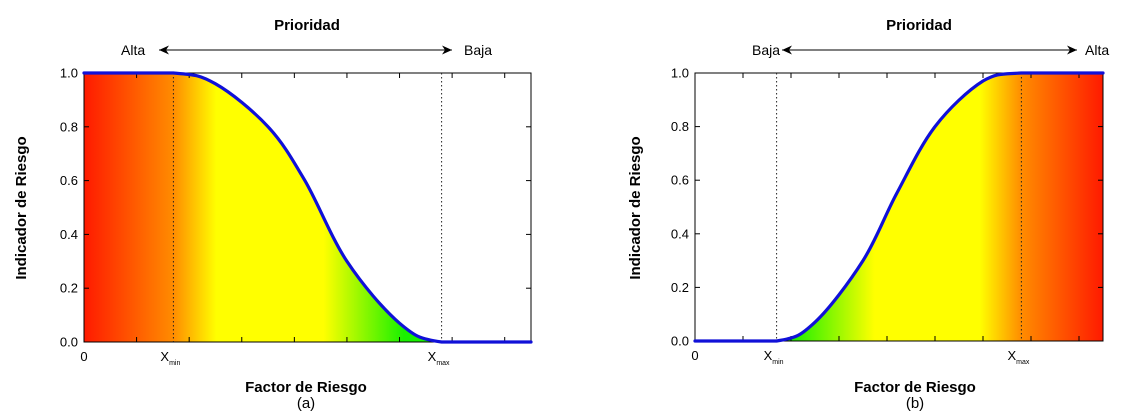 The width and height of the screenshot is (1132, 414). Describe the element at coordinates (766, 50) in the screenshot. I see `priority-left-label: Baja` at that location.